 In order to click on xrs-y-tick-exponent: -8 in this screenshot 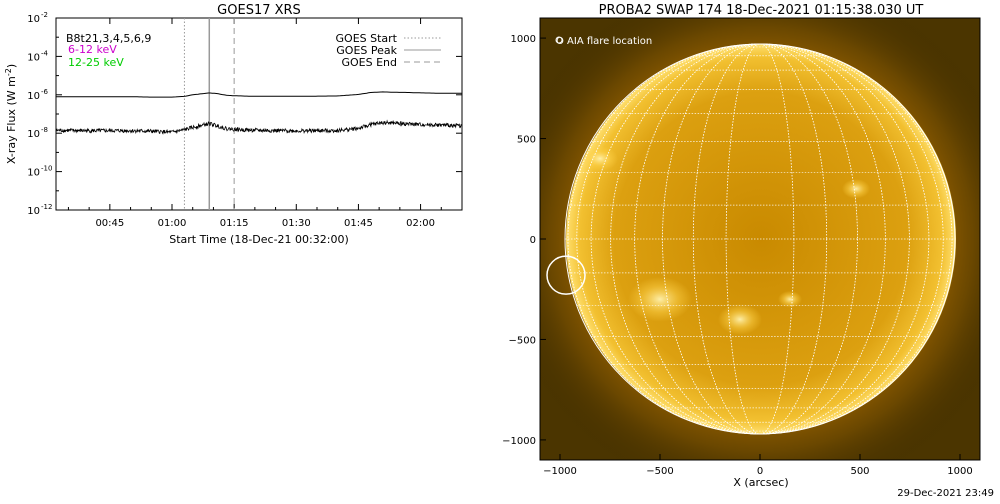, I will do `click(44, 130)`.